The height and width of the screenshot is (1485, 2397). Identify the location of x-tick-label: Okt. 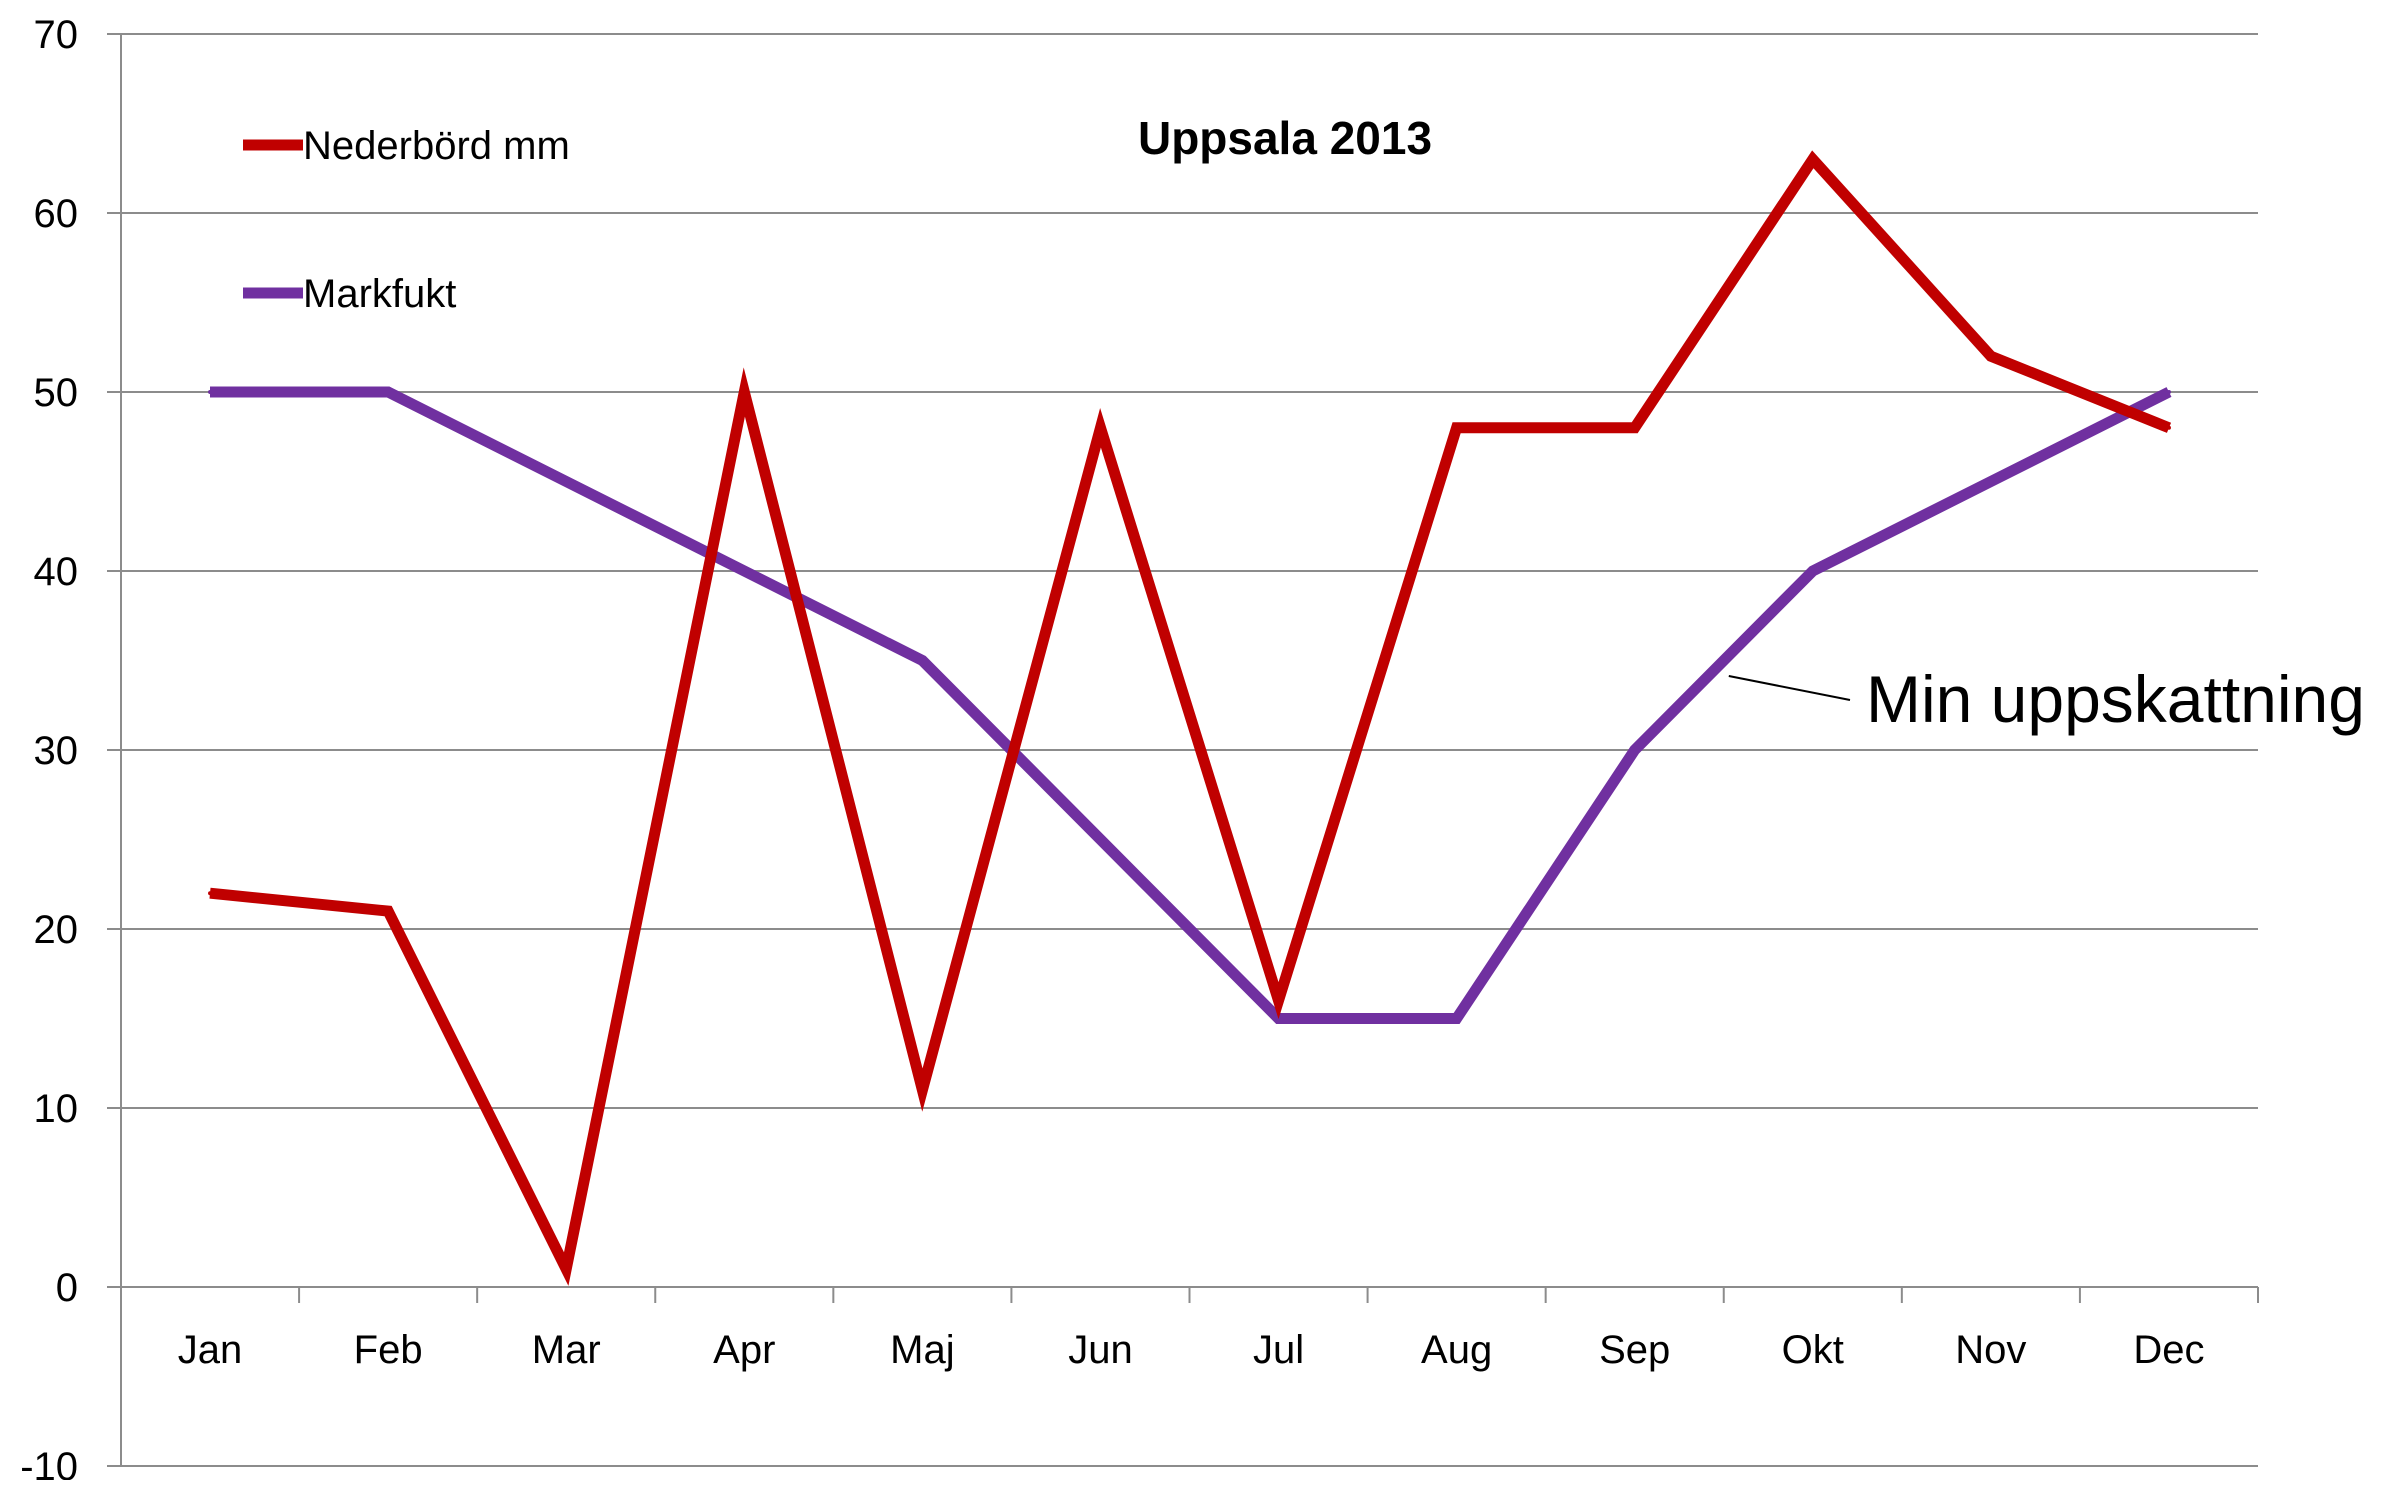
(1813, 1350).